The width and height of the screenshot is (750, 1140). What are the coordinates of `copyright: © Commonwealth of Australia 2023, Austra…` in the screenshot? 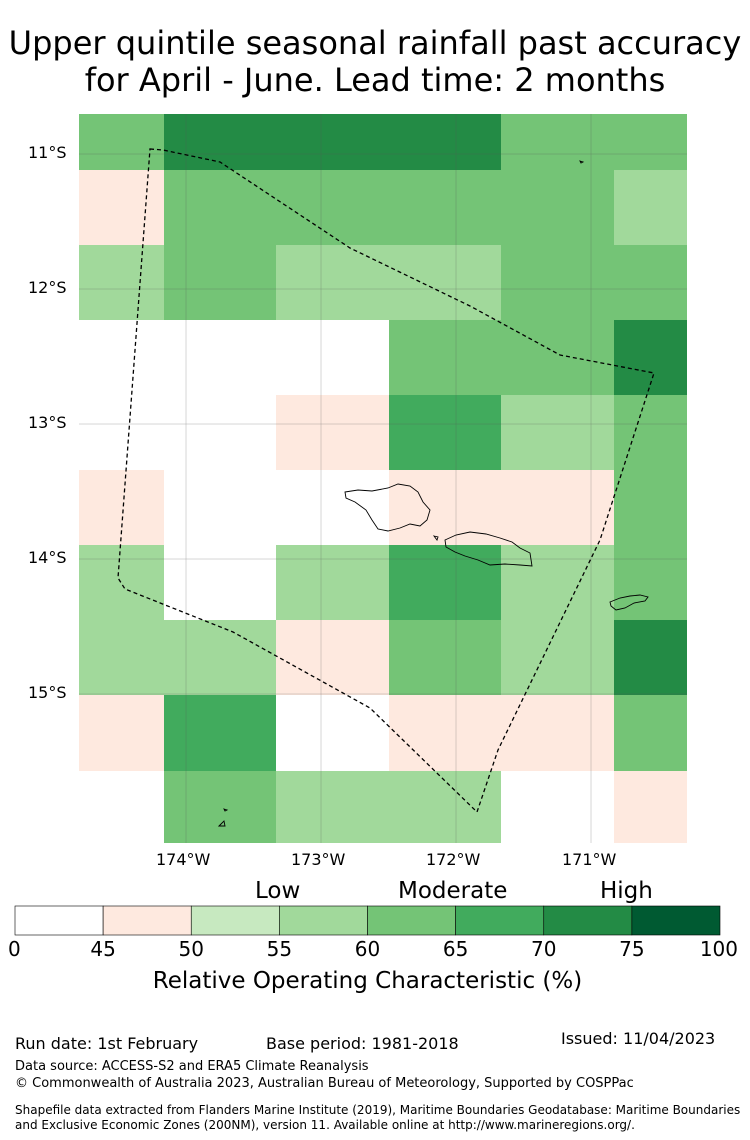 It's located at (324, 1083).